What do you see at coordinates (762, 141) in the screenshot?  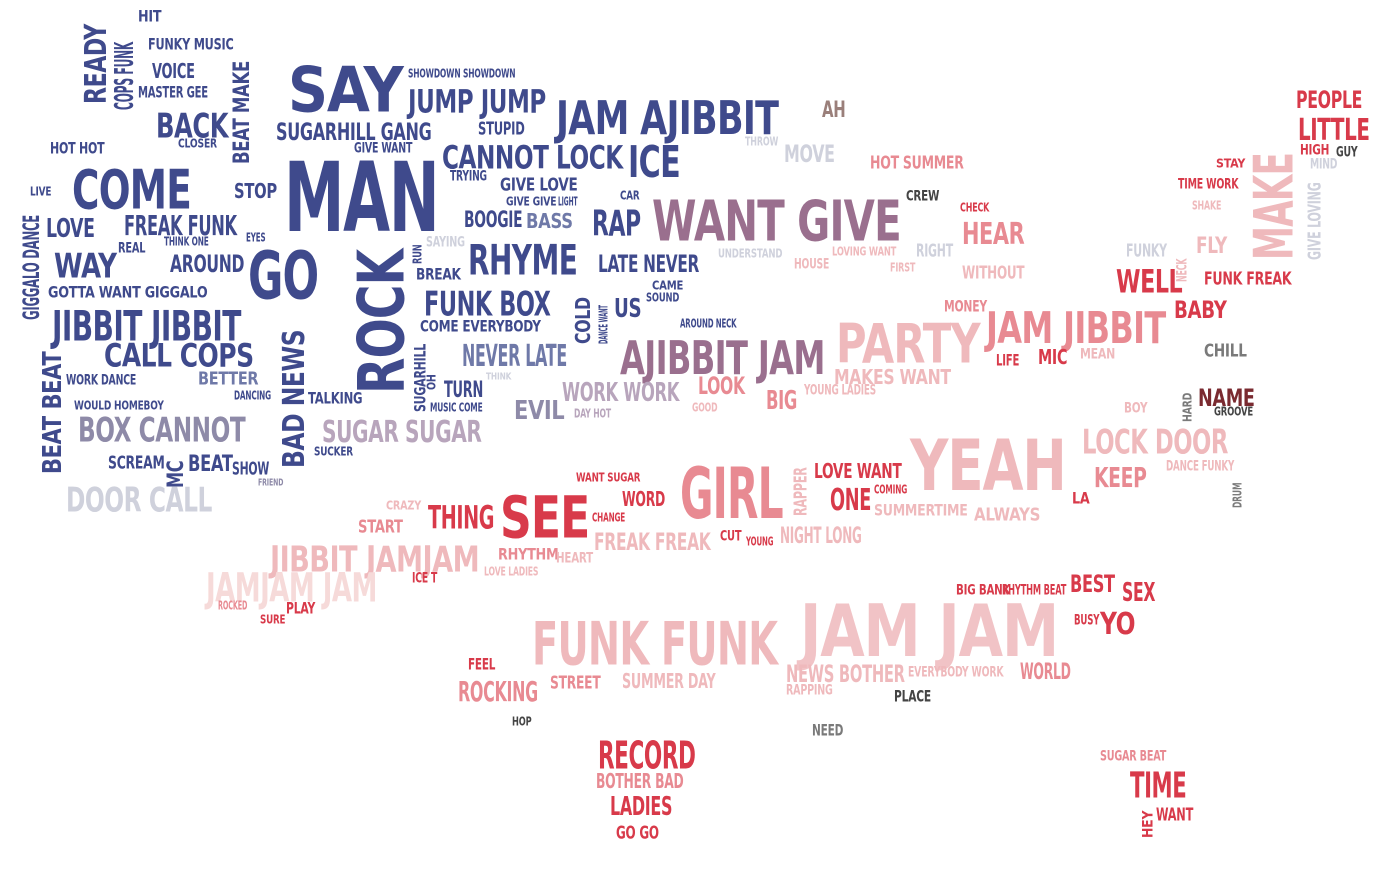 I see `word-throw: THROW` at bounding box center [762, 141].